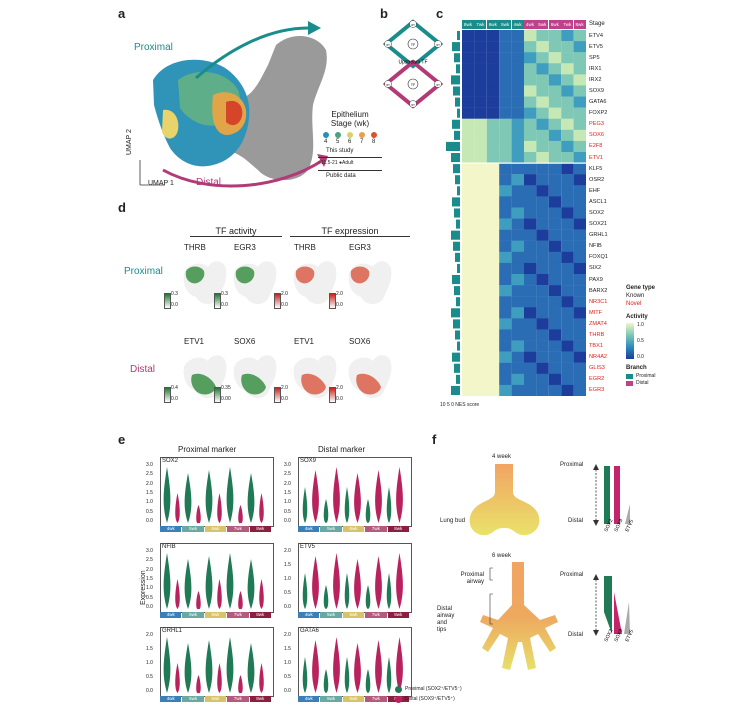 The width and height of the screenshot is (749, 720). I want to click on umap-hotspot, so click(203, 384).